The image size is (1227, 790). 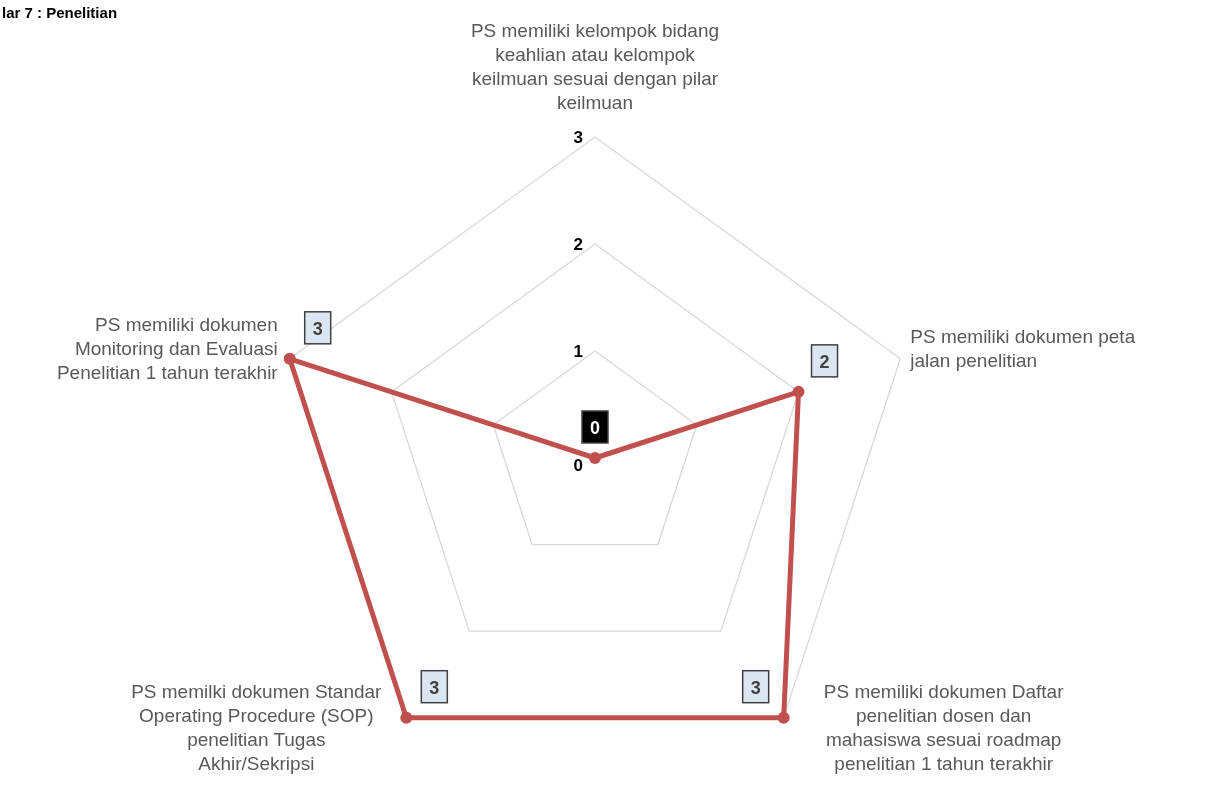 I want to click on spoke-label: PS memiliki dokumen peta jalan penelitian, so click(x=1022, y=348).